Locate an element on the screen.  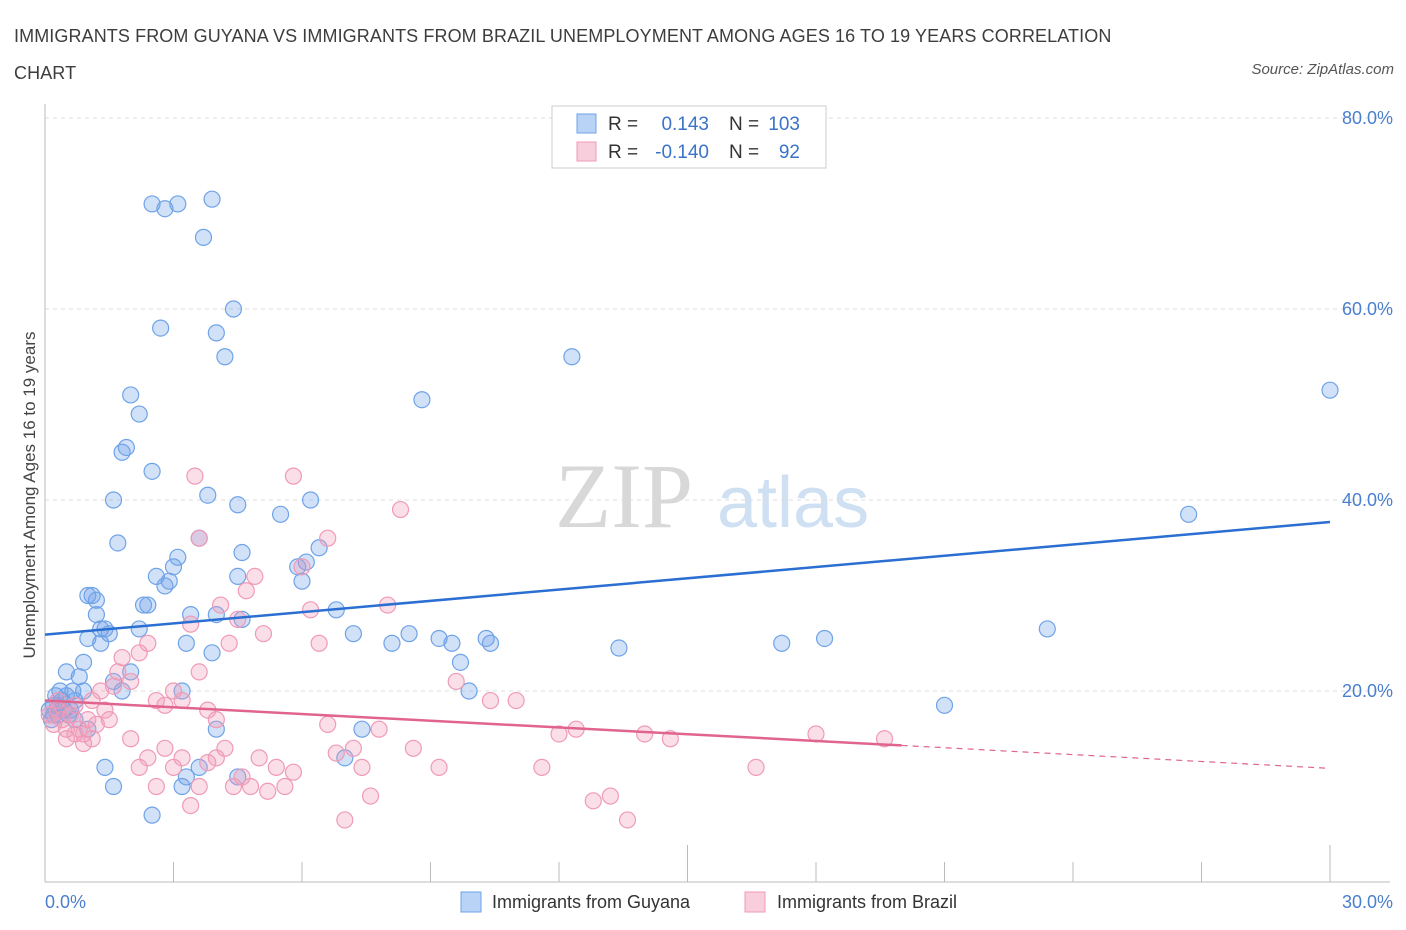
y-tick-labels: 20.0% 40.0% 60.0% 80.0% is located at coordinates (1367, 404).